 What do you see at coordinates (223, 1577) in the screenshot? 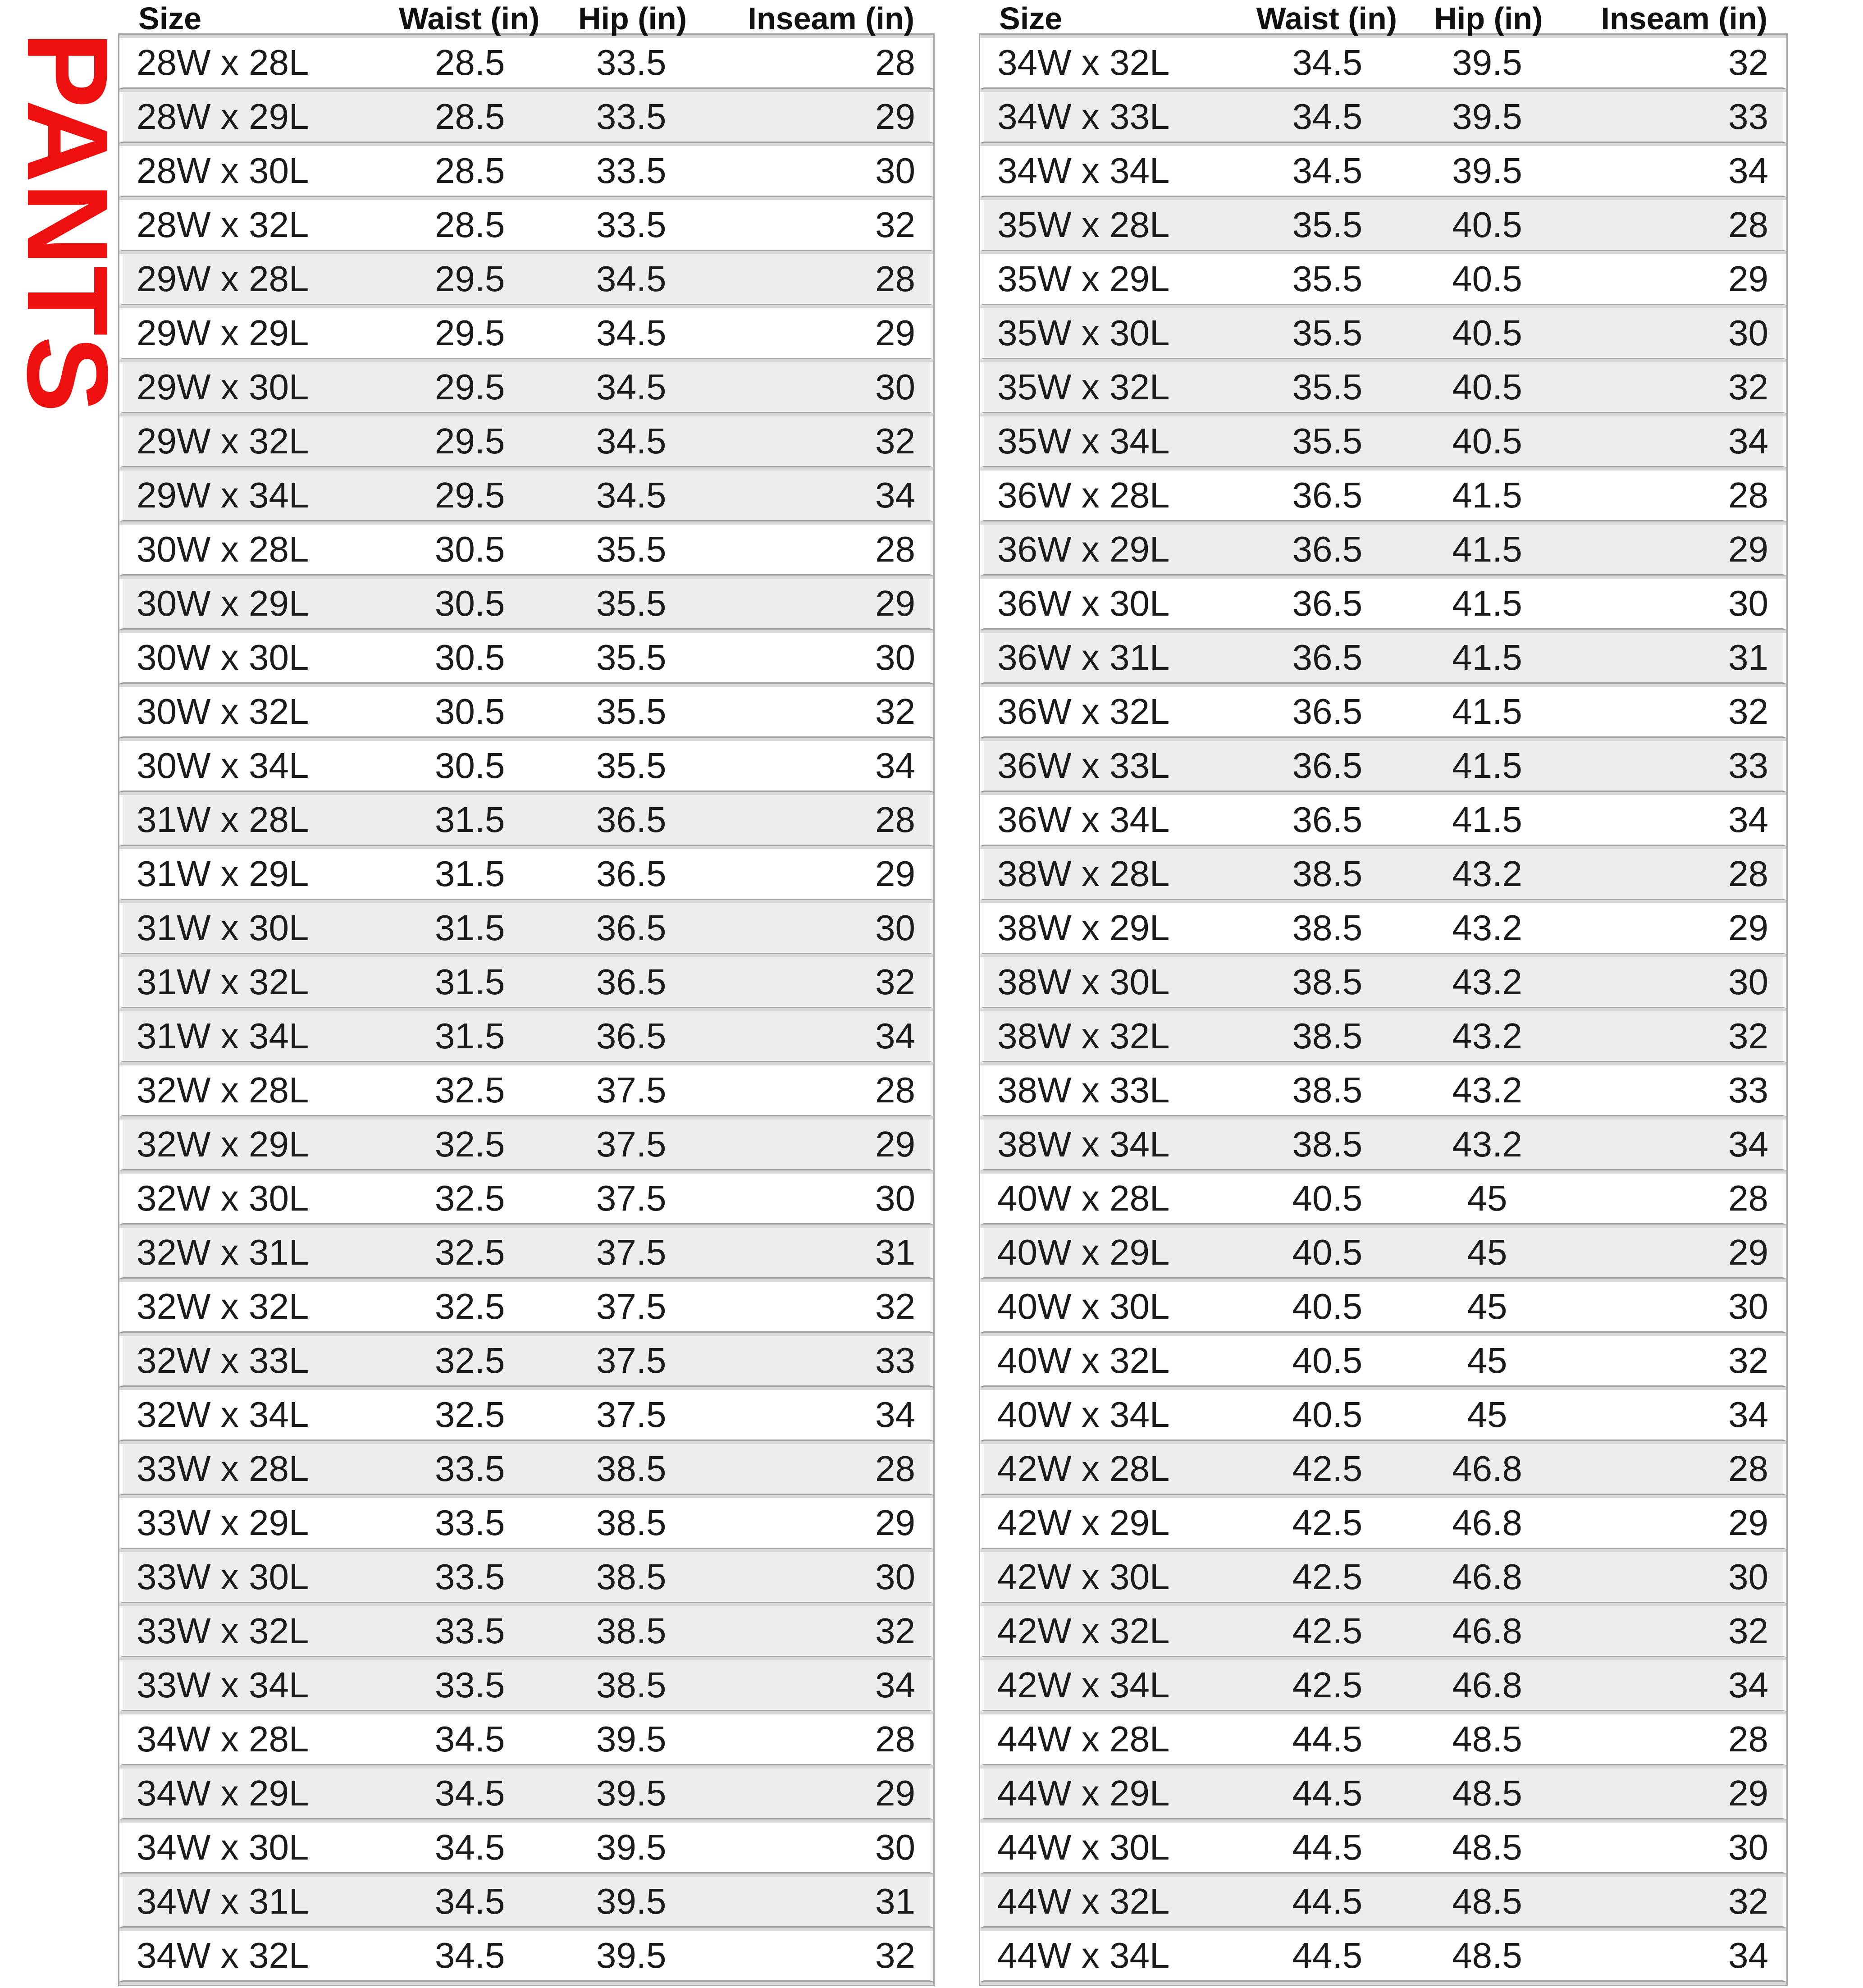
I see `size-cell: 33W x 30L` at bounding box center [223, 1577].